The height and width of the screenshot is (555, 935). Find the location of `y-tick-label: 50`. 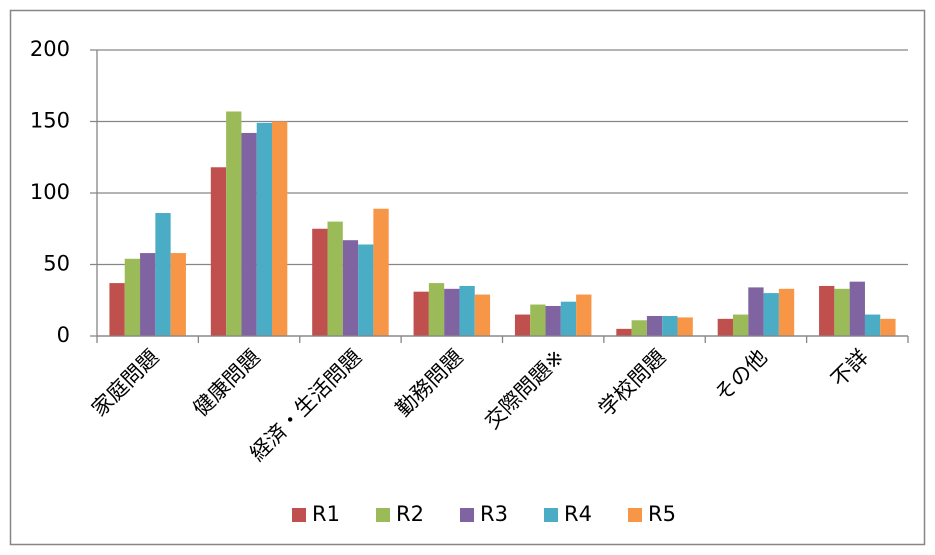

y-tick-label: 50 is located at coordinates (56, 264).